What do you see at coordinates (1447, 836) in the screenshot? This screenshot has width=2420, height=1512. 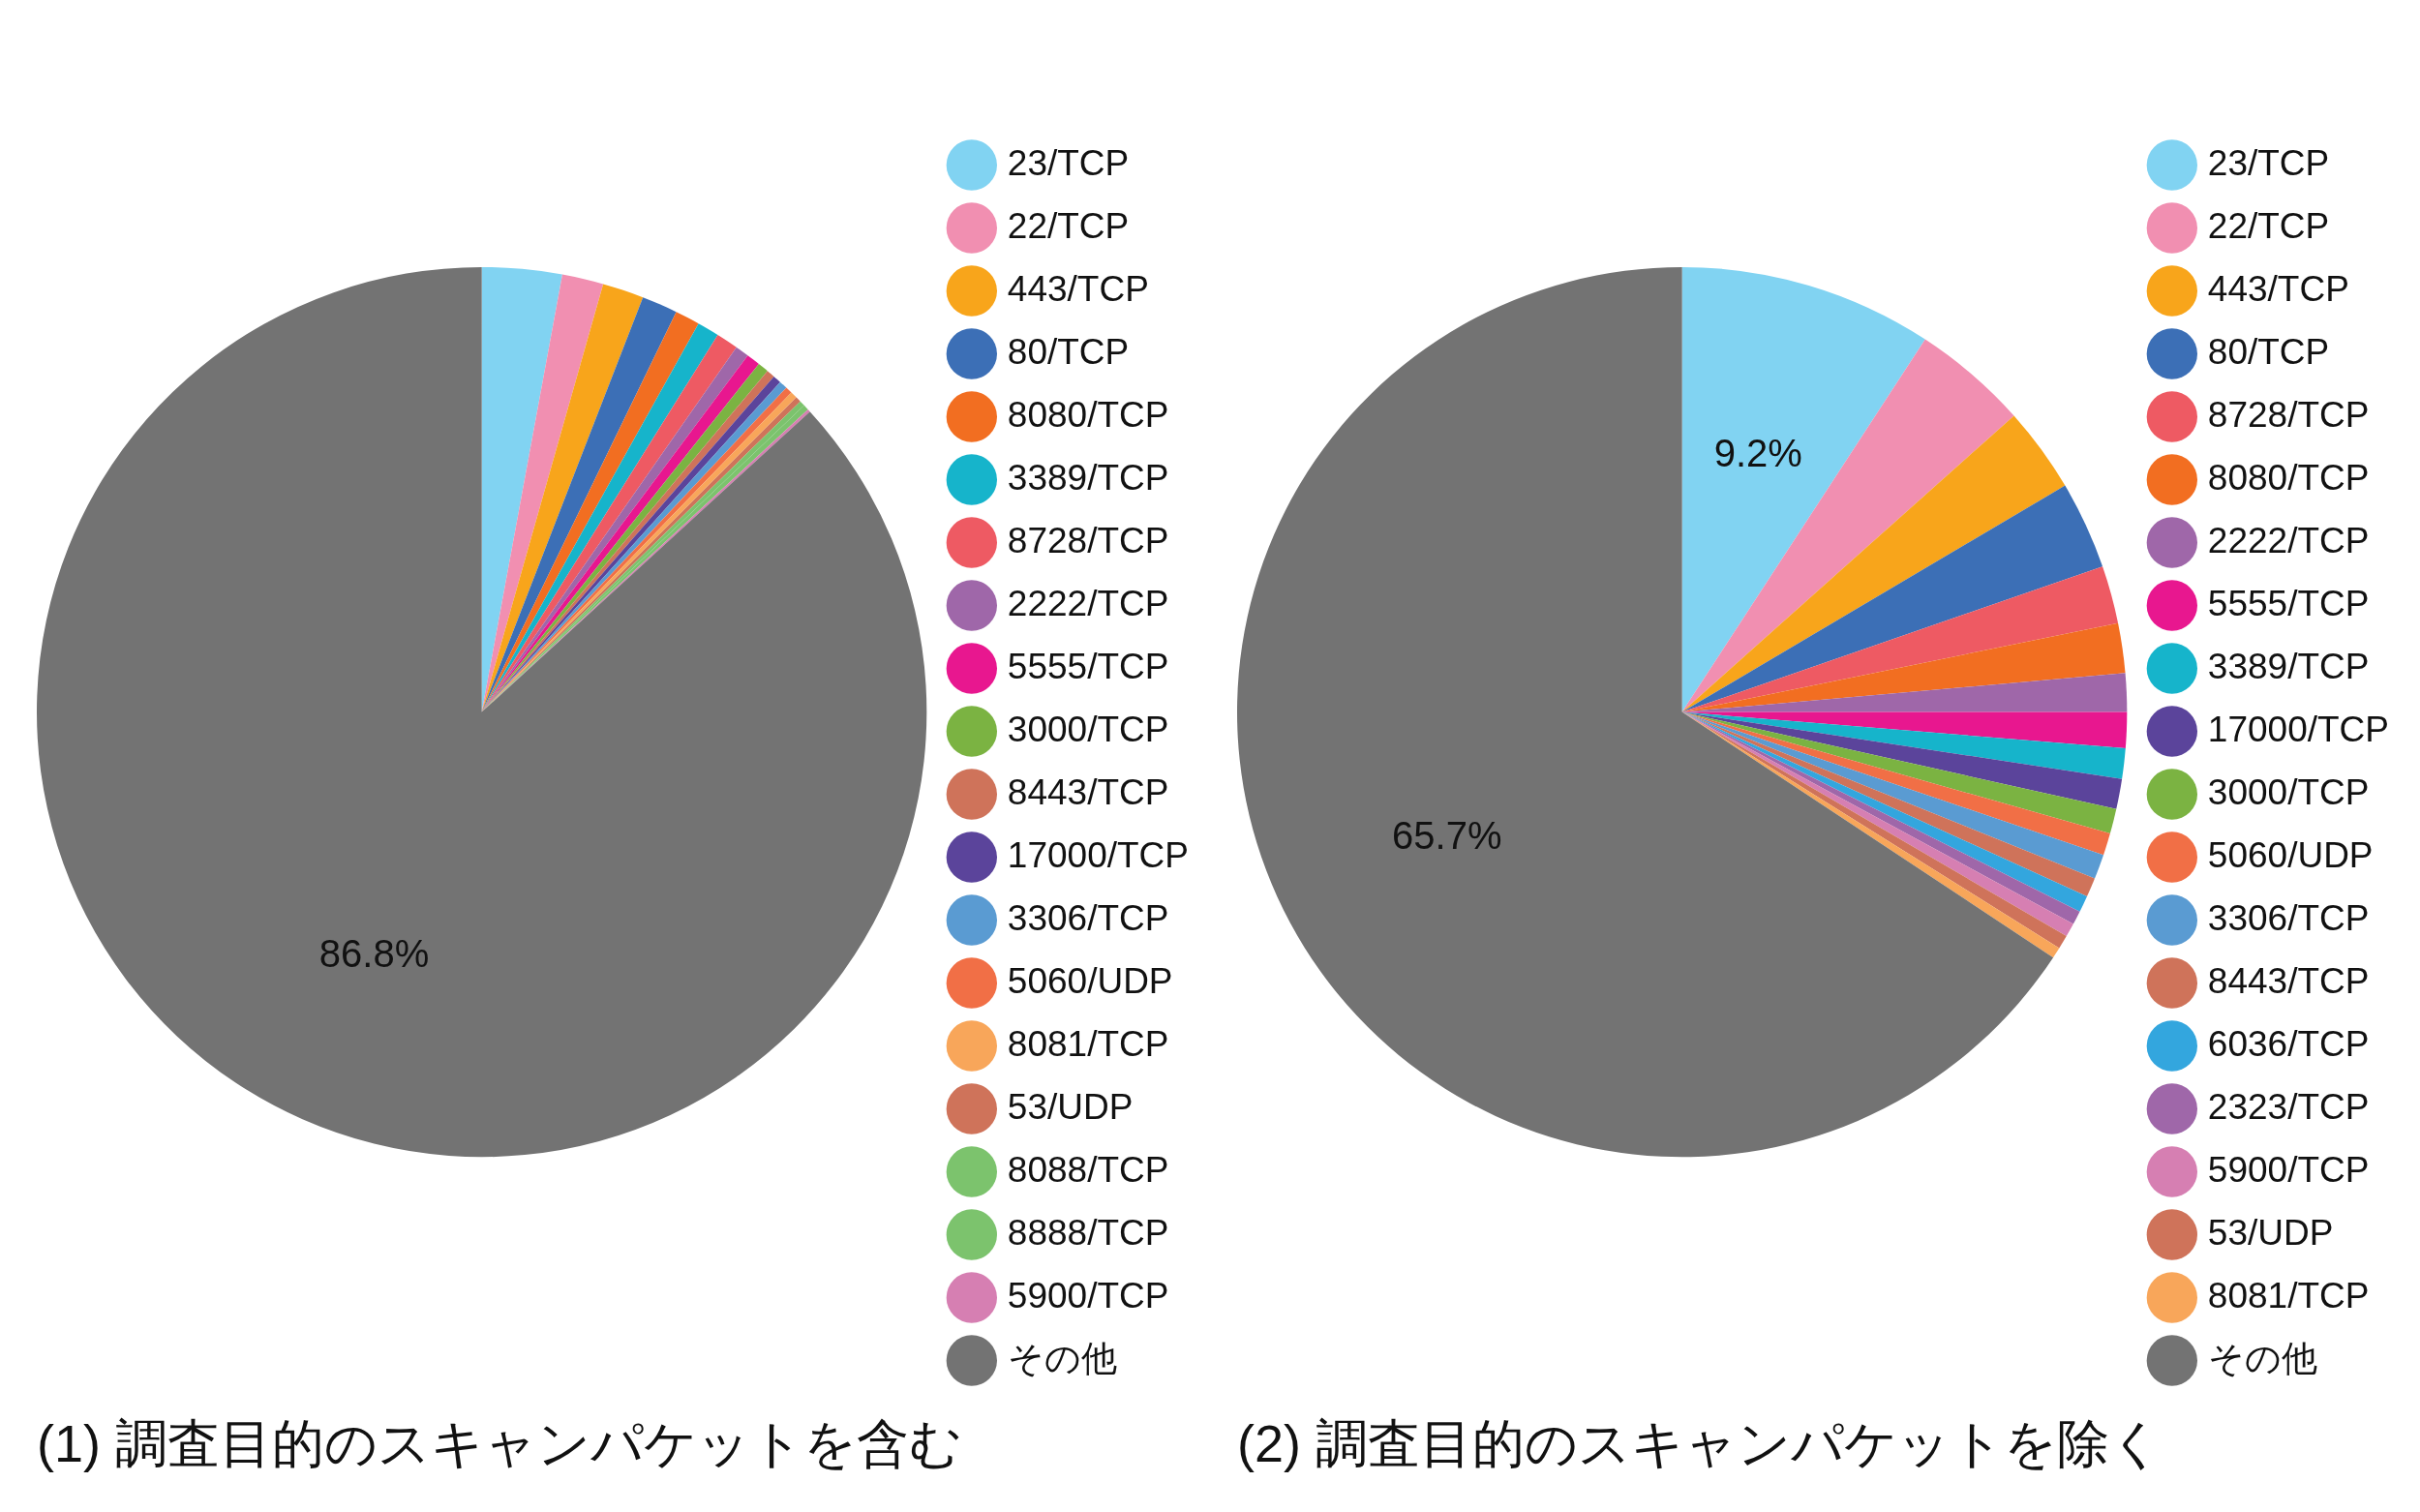 I see `data-label: 65.7%` at bounding box center [1447, 836].